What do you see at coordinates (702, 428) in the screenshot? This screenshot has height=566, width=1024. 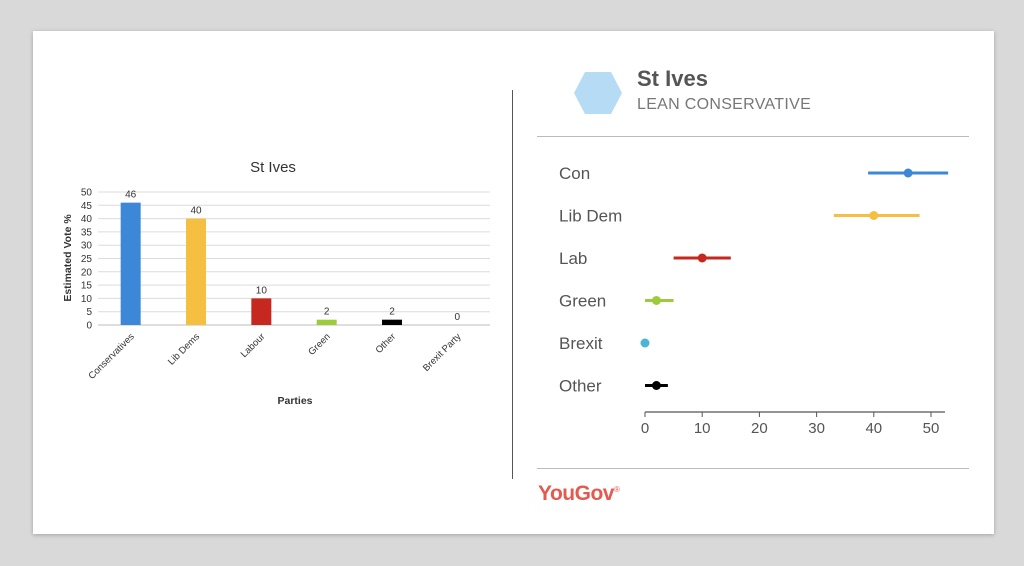 I see `range-x-tick-label: 10` at bounding box center [702, 428].